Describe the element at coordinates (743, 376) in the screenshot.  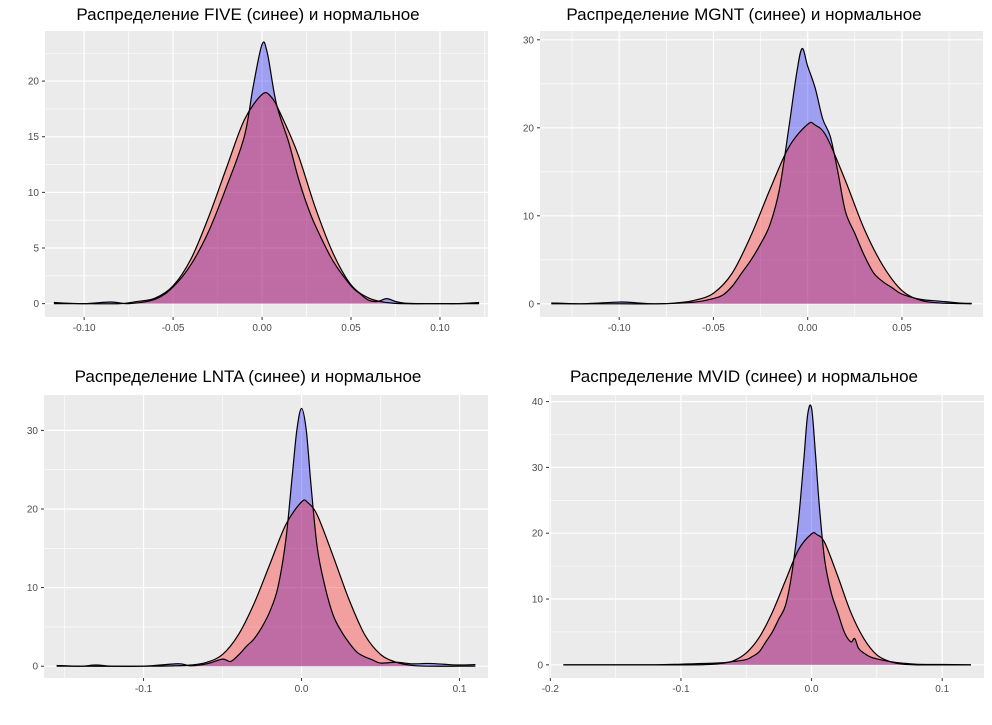
I see `chart-title: Распределение MVID (синее) и нормальное` at that location.